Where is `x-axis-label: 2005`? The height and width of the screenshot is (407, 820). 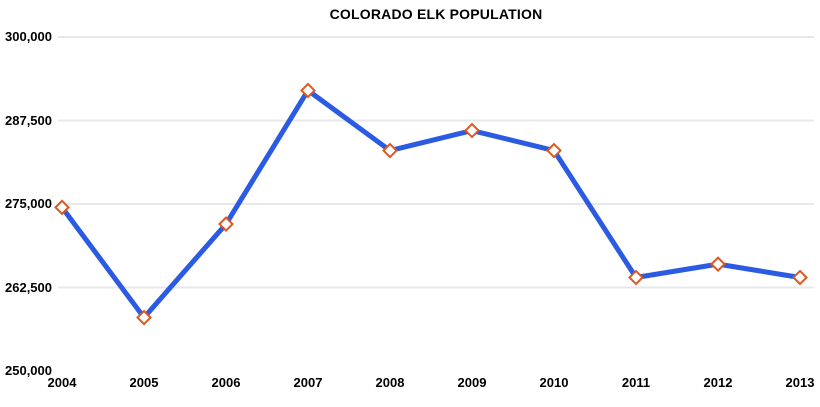 x-axis-label: 2005 is located at coordinates (144, 382).